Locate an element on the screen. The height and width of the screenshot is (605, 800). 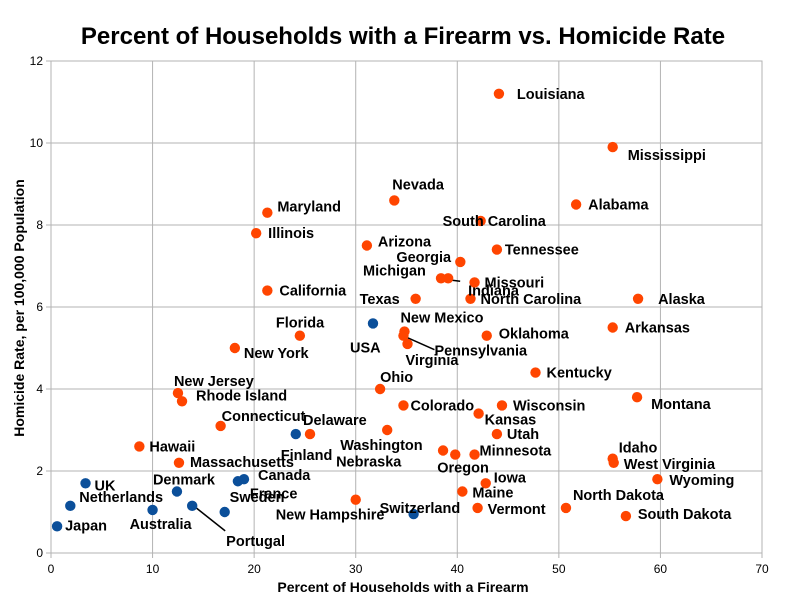
point-new-hampshire is located at coordinates (355, 499).